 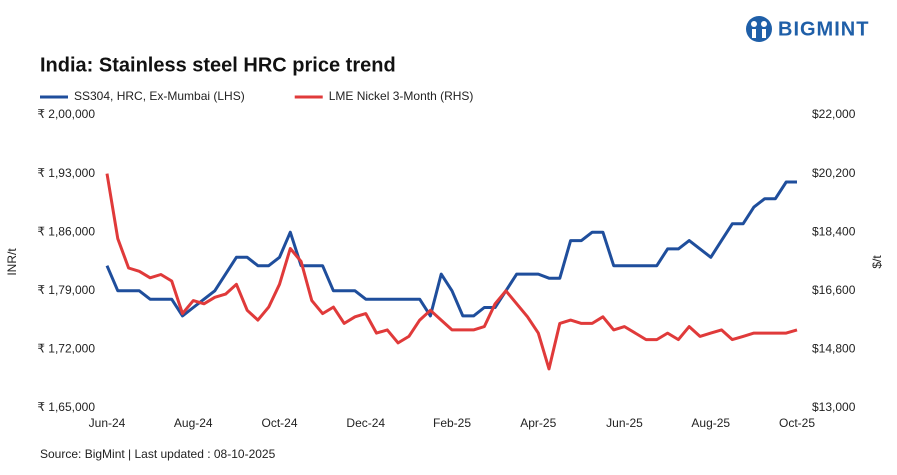 I want to click on x-tick-label: Feb-25, so click(x=452, y=423).